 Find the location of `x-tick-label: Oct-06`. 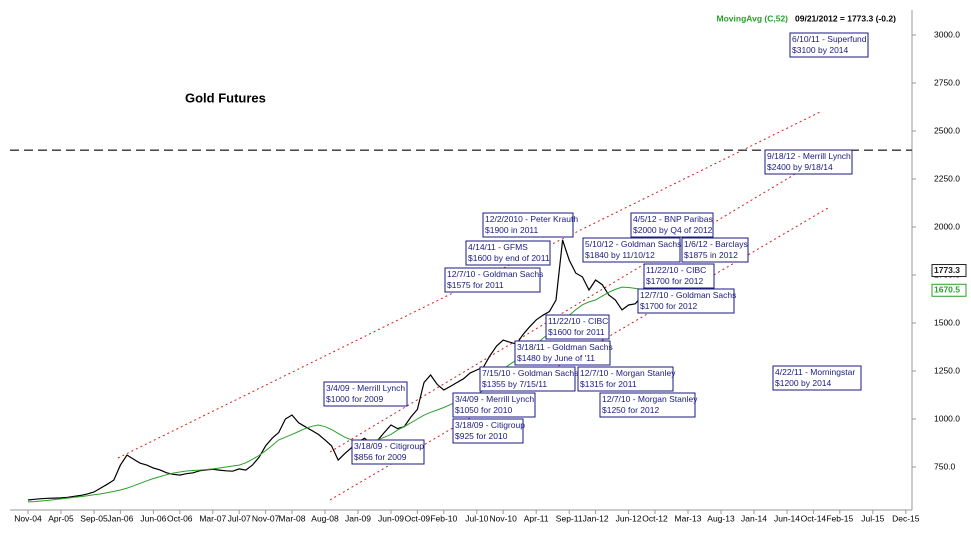

x-tick-label: Oct-06 is located at coordinates (180, 518).